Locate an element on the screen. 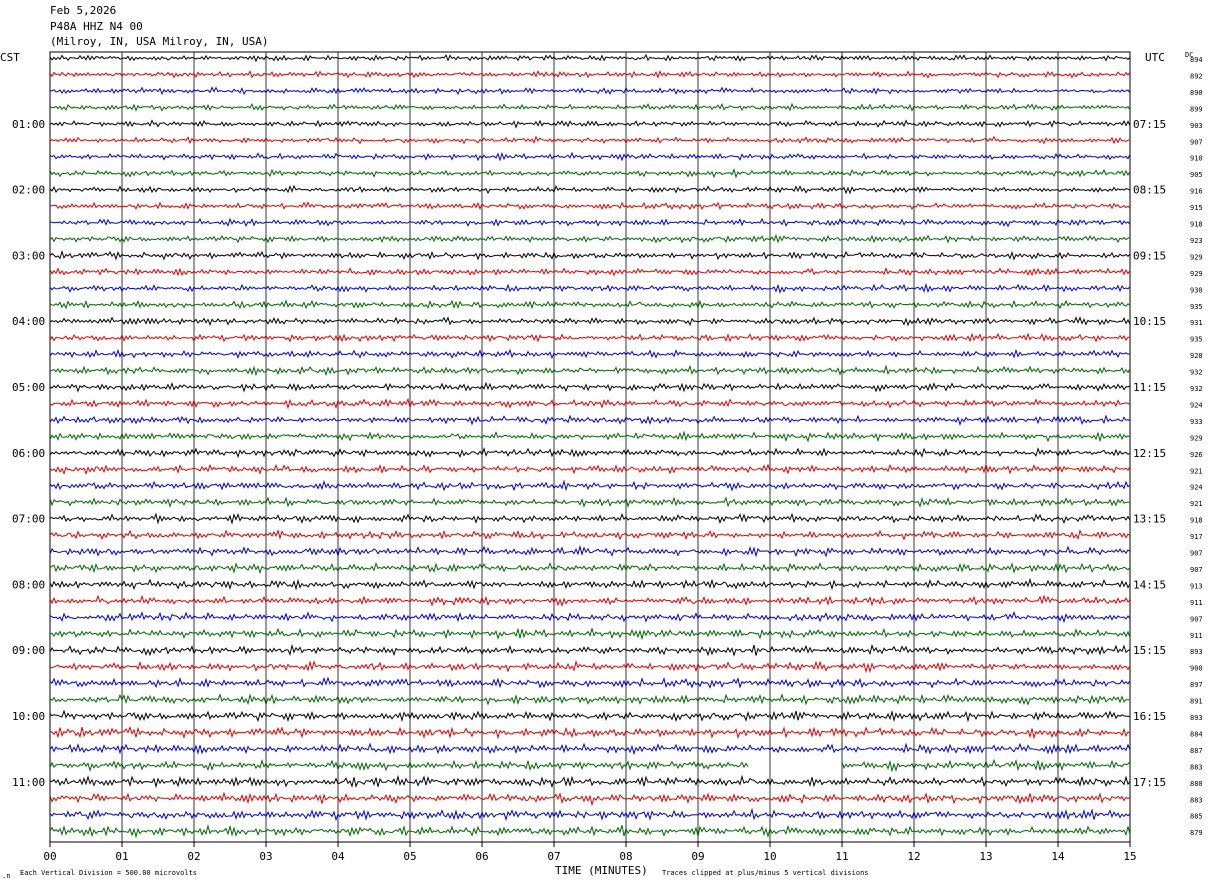 The image size is (1210, 886). x-tick-label: 00 is located at coordinates (49, 856).